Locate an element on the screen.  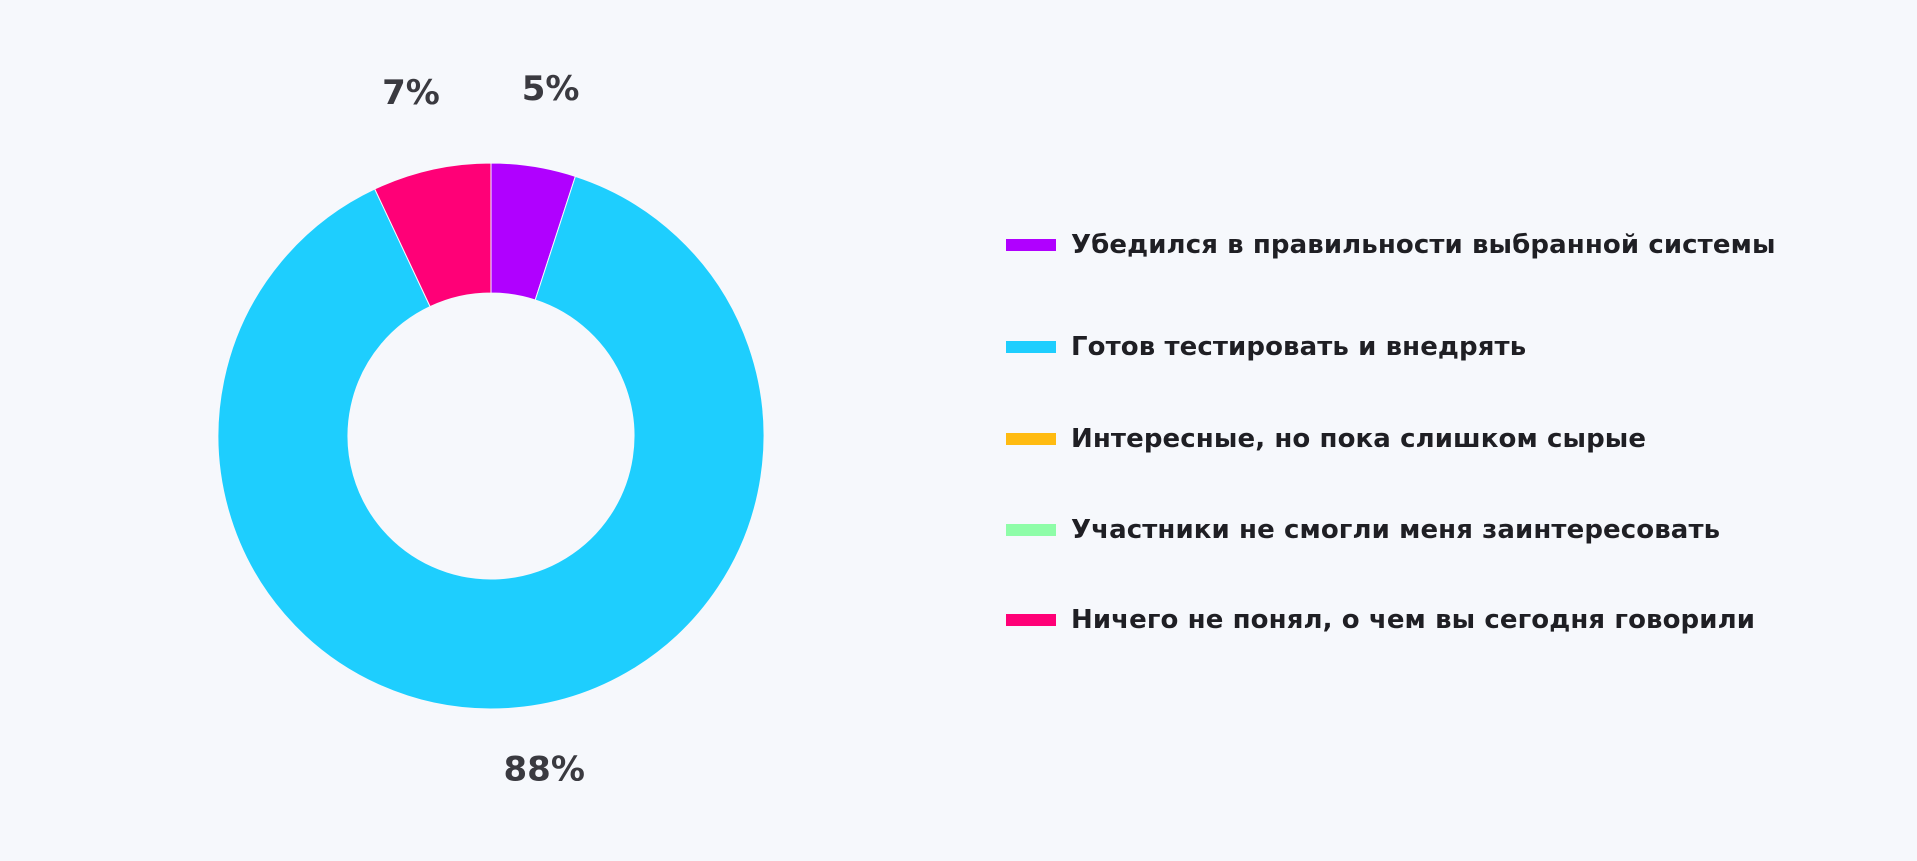
data-label: 88% is located at coordinates (544, 769).